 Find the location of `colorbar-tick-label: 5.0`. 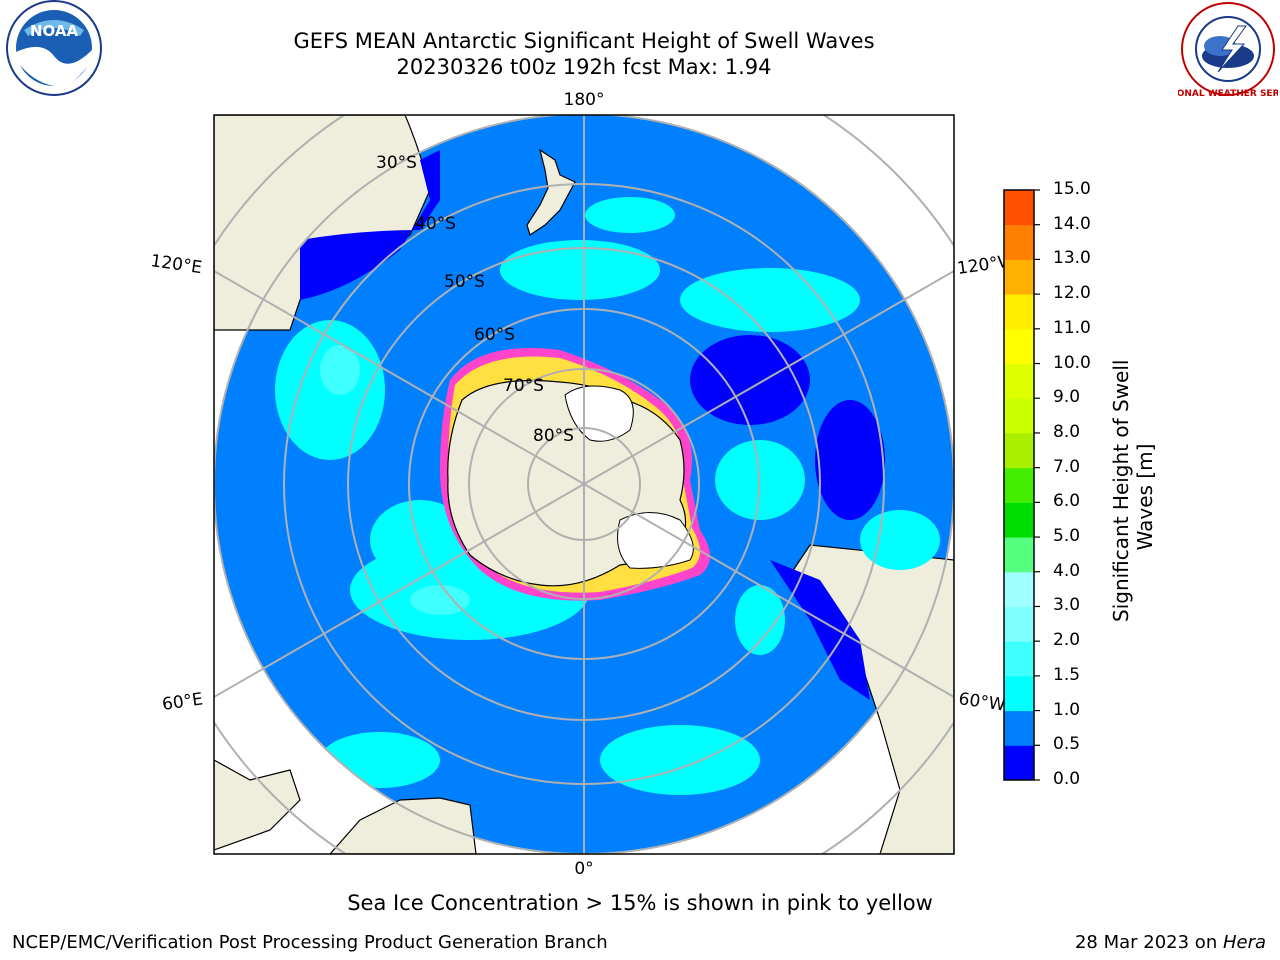

colorbar-tick-label: 5.0 is located at coordinates (1067, 536).